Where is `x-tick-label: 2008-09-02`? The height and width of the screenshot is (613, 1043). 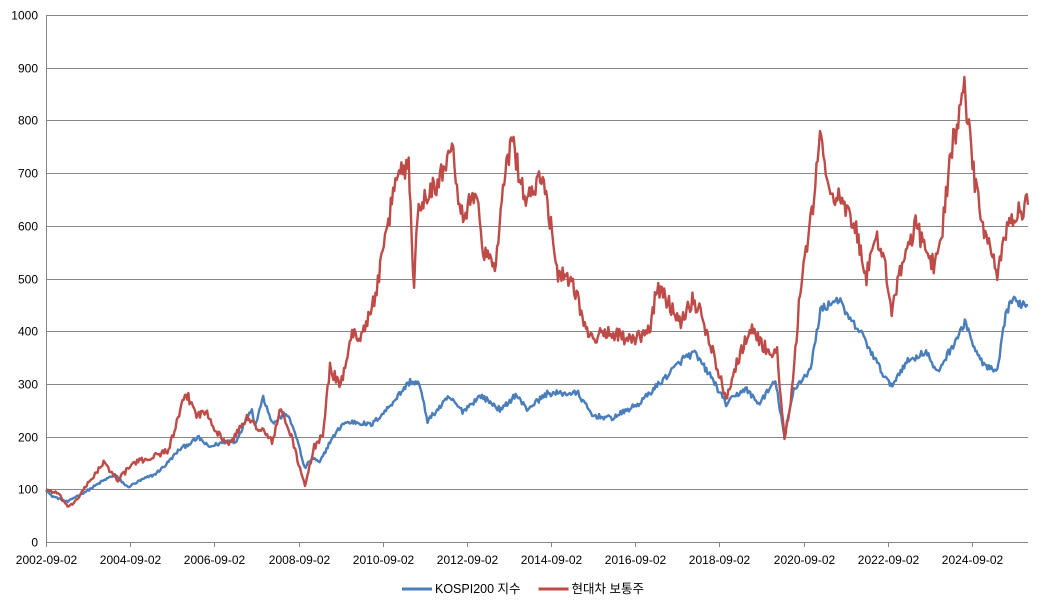 x-tick-label: 2008-09-02 is located at coordinates (300, 560).